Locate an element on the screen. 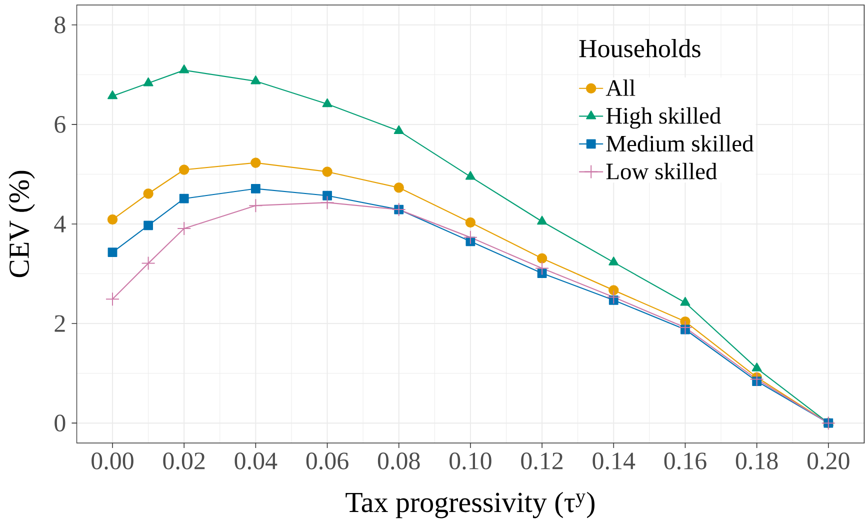 The image size is (865, 524). legend-label: All is located at coordinates (621, 87).